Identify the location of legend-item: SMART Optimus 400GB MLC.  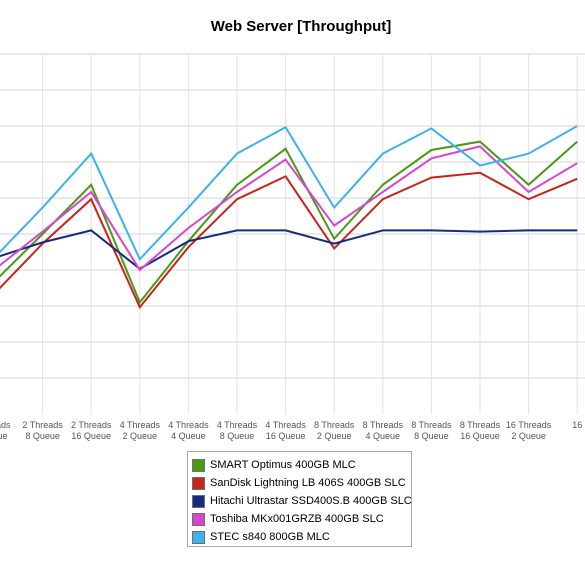
(301, 465).